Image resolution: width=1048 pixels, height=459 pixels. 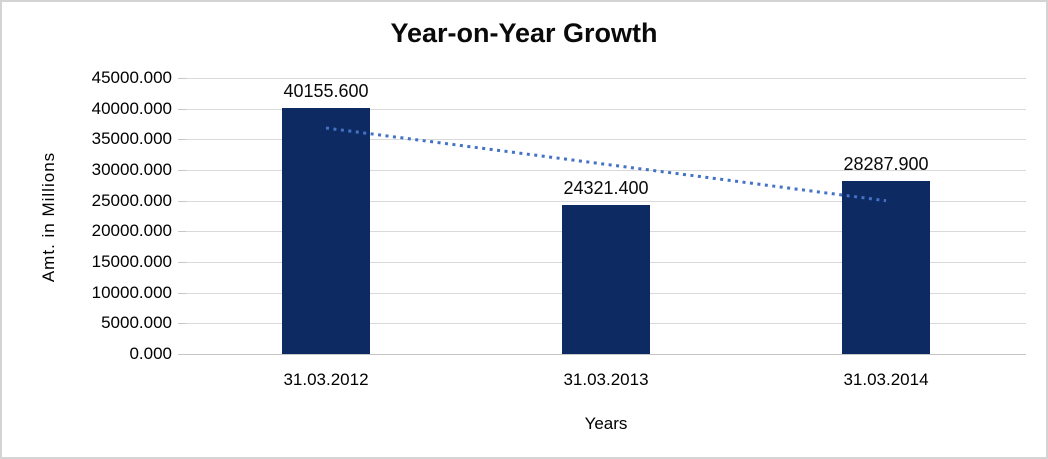 What do you see at coordinates (326, 90) in the screenshot?
I see `bar-value-label: 40155.600` at bounding box center [326, 90].